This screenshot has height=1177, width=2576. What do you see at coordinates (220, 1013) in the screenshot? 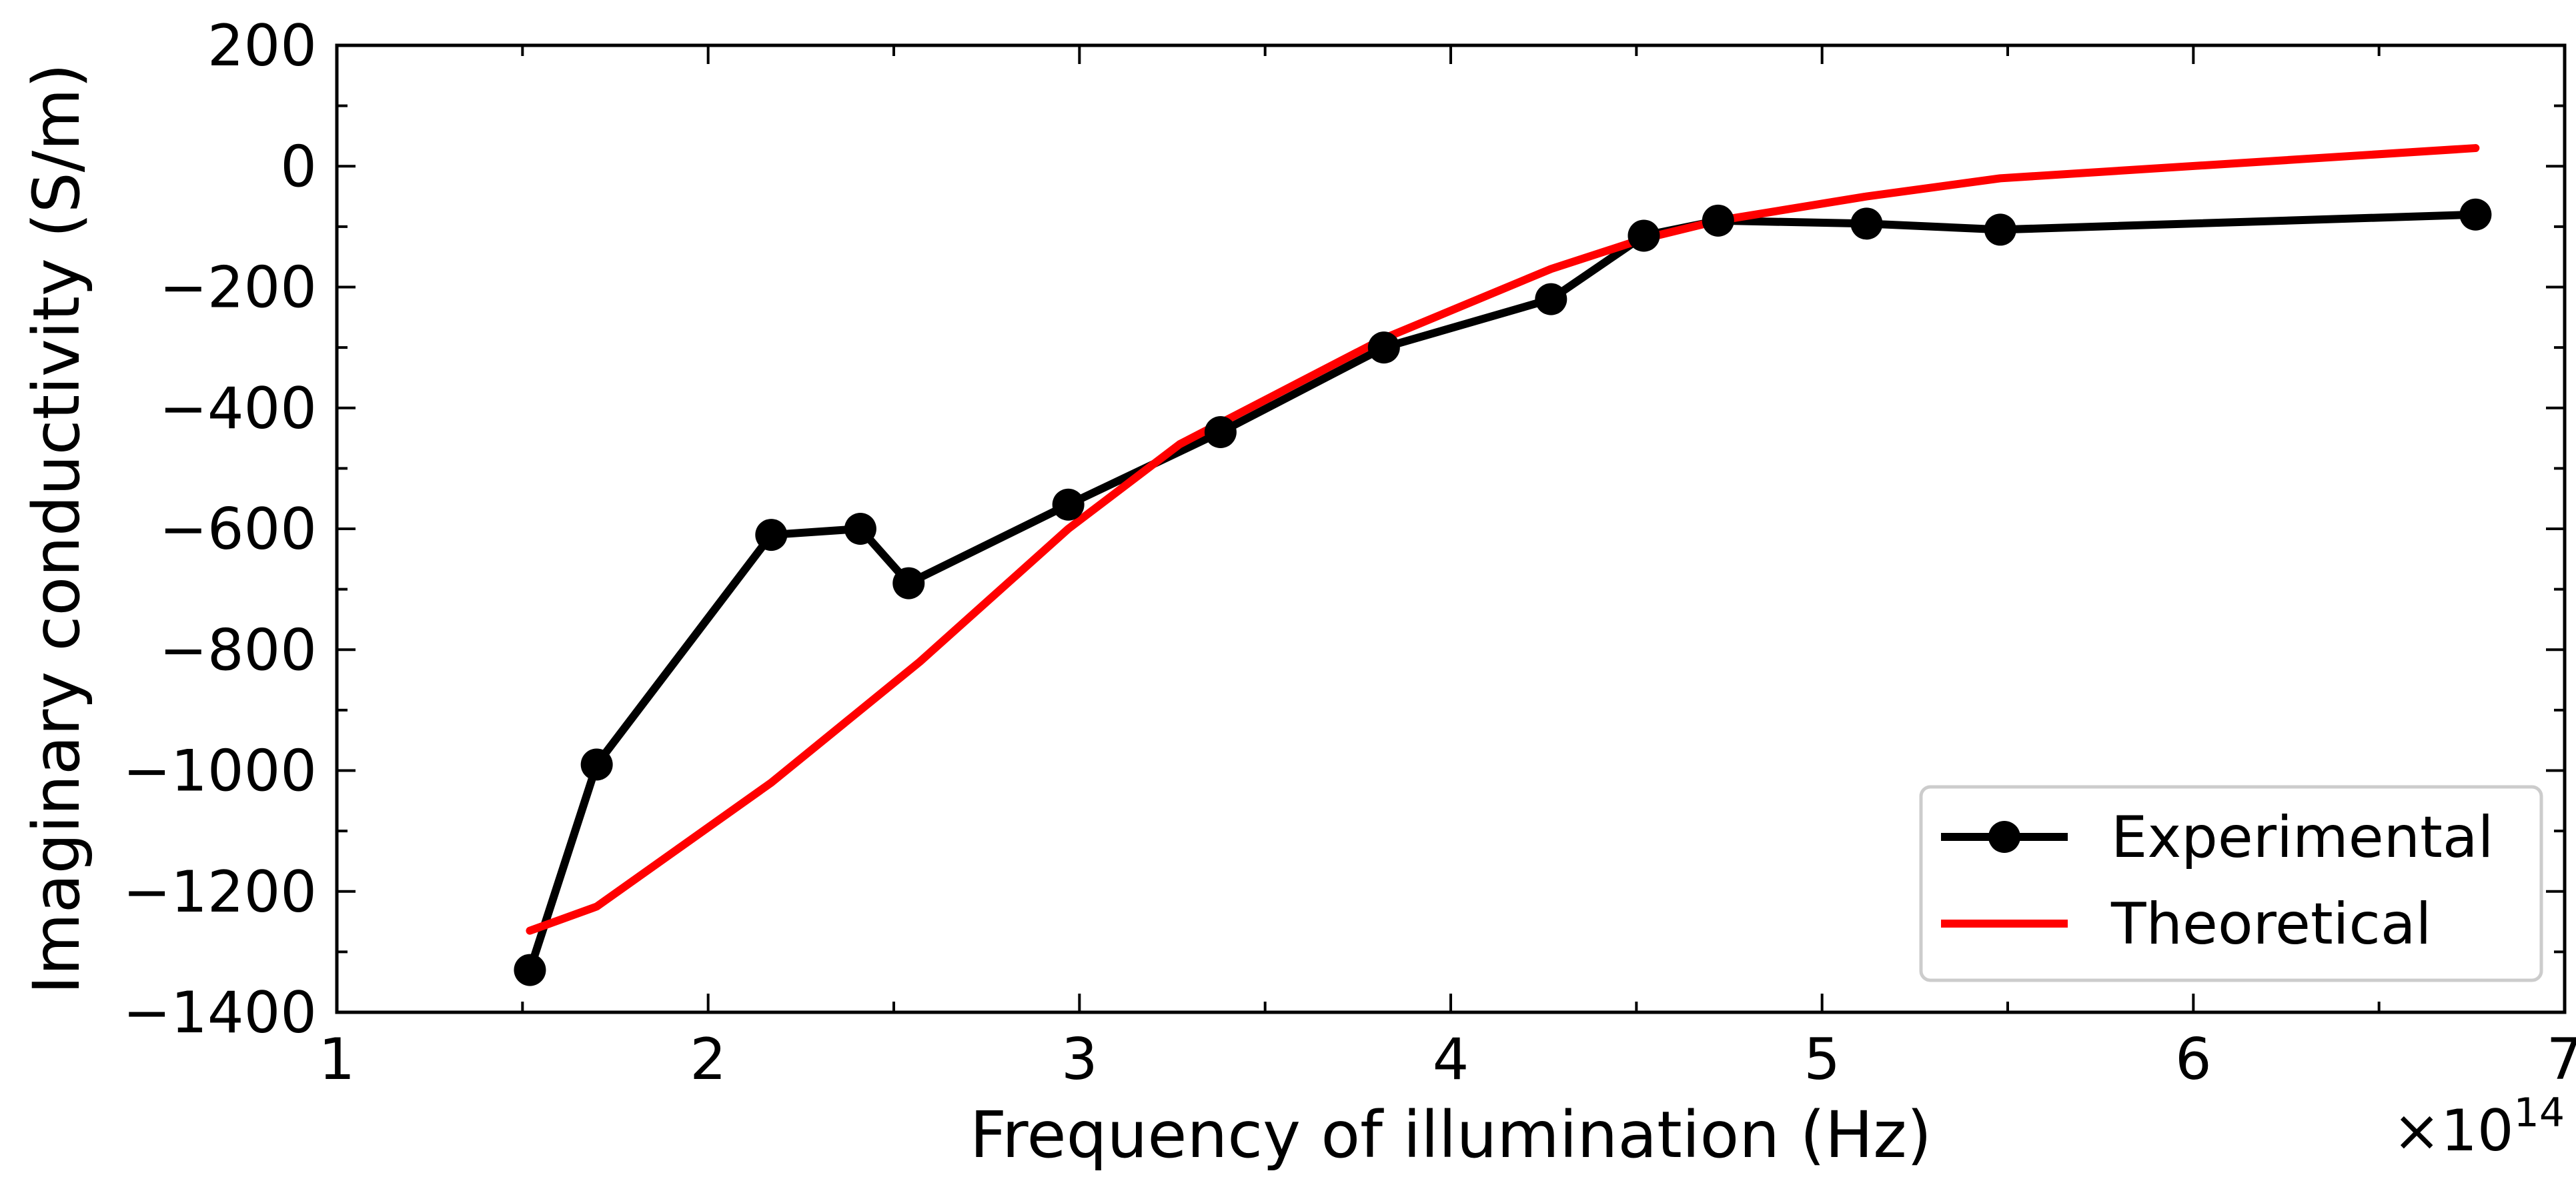
I see `y-tick-label: −1400` at bounding box center [220, 1013].